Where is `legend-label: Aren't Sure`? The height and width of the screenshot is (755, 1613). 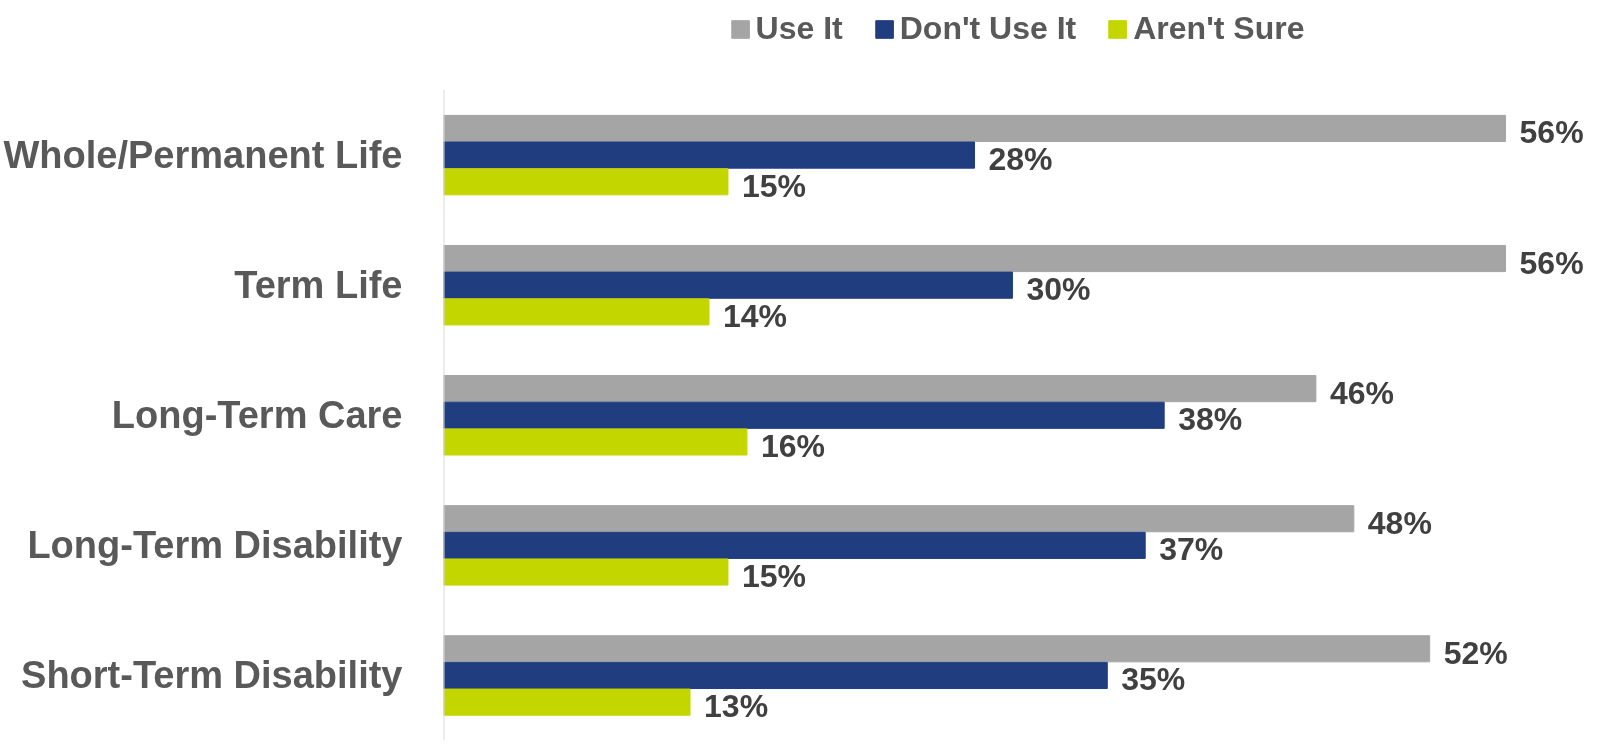
legend-label: Aren't Sure is located at coordinates (1219, 28).